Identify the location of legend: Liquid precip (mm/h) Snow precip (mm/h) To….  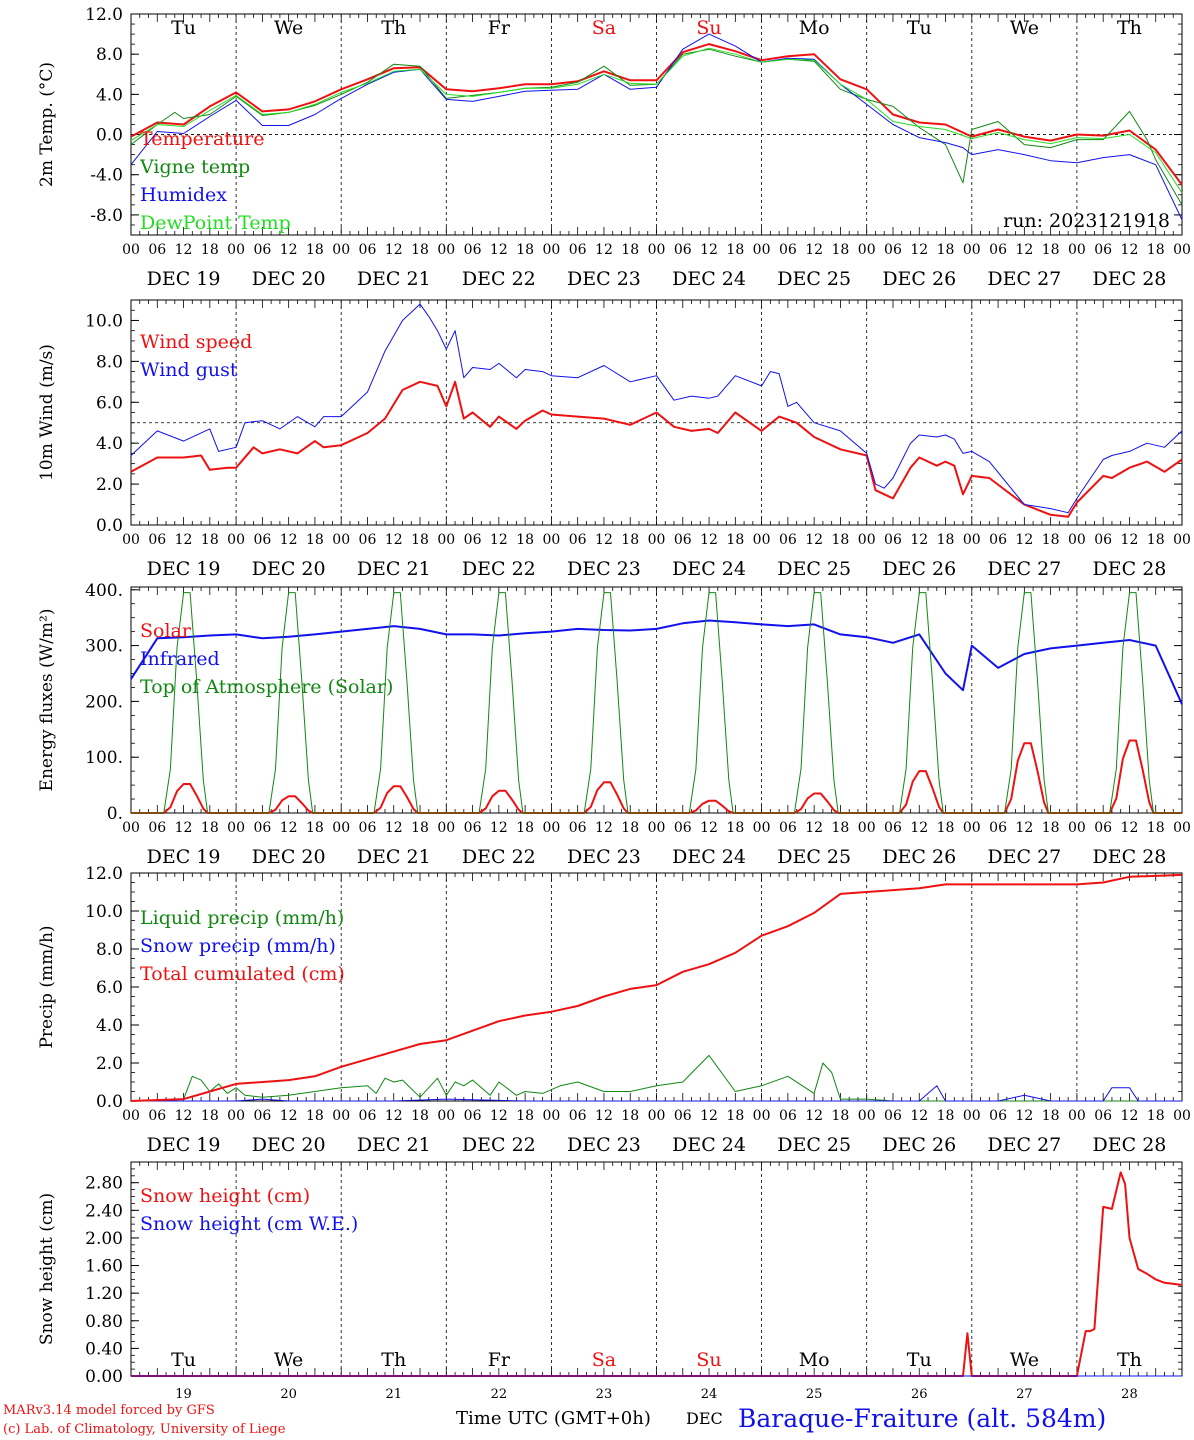
(242, 946).